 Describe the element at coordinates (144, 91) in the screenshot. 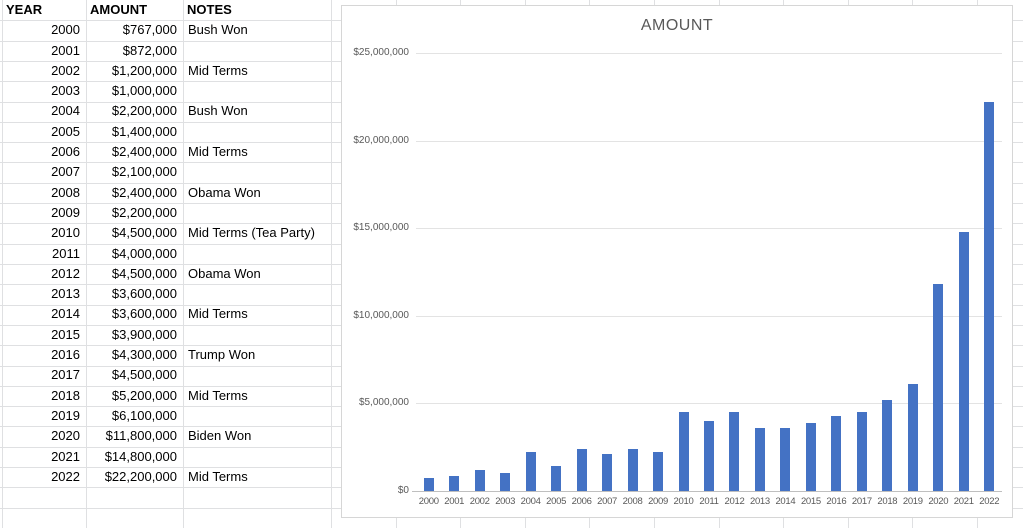

I see `cell-amount: $1,000,000` at that location.